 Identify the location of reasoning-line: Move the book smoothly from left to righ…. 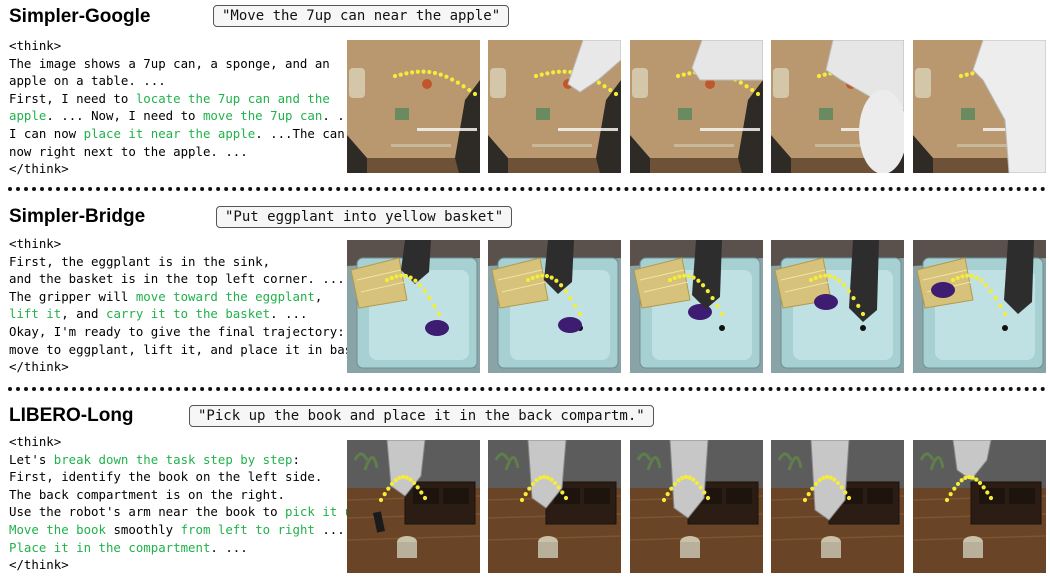
(195, 530).